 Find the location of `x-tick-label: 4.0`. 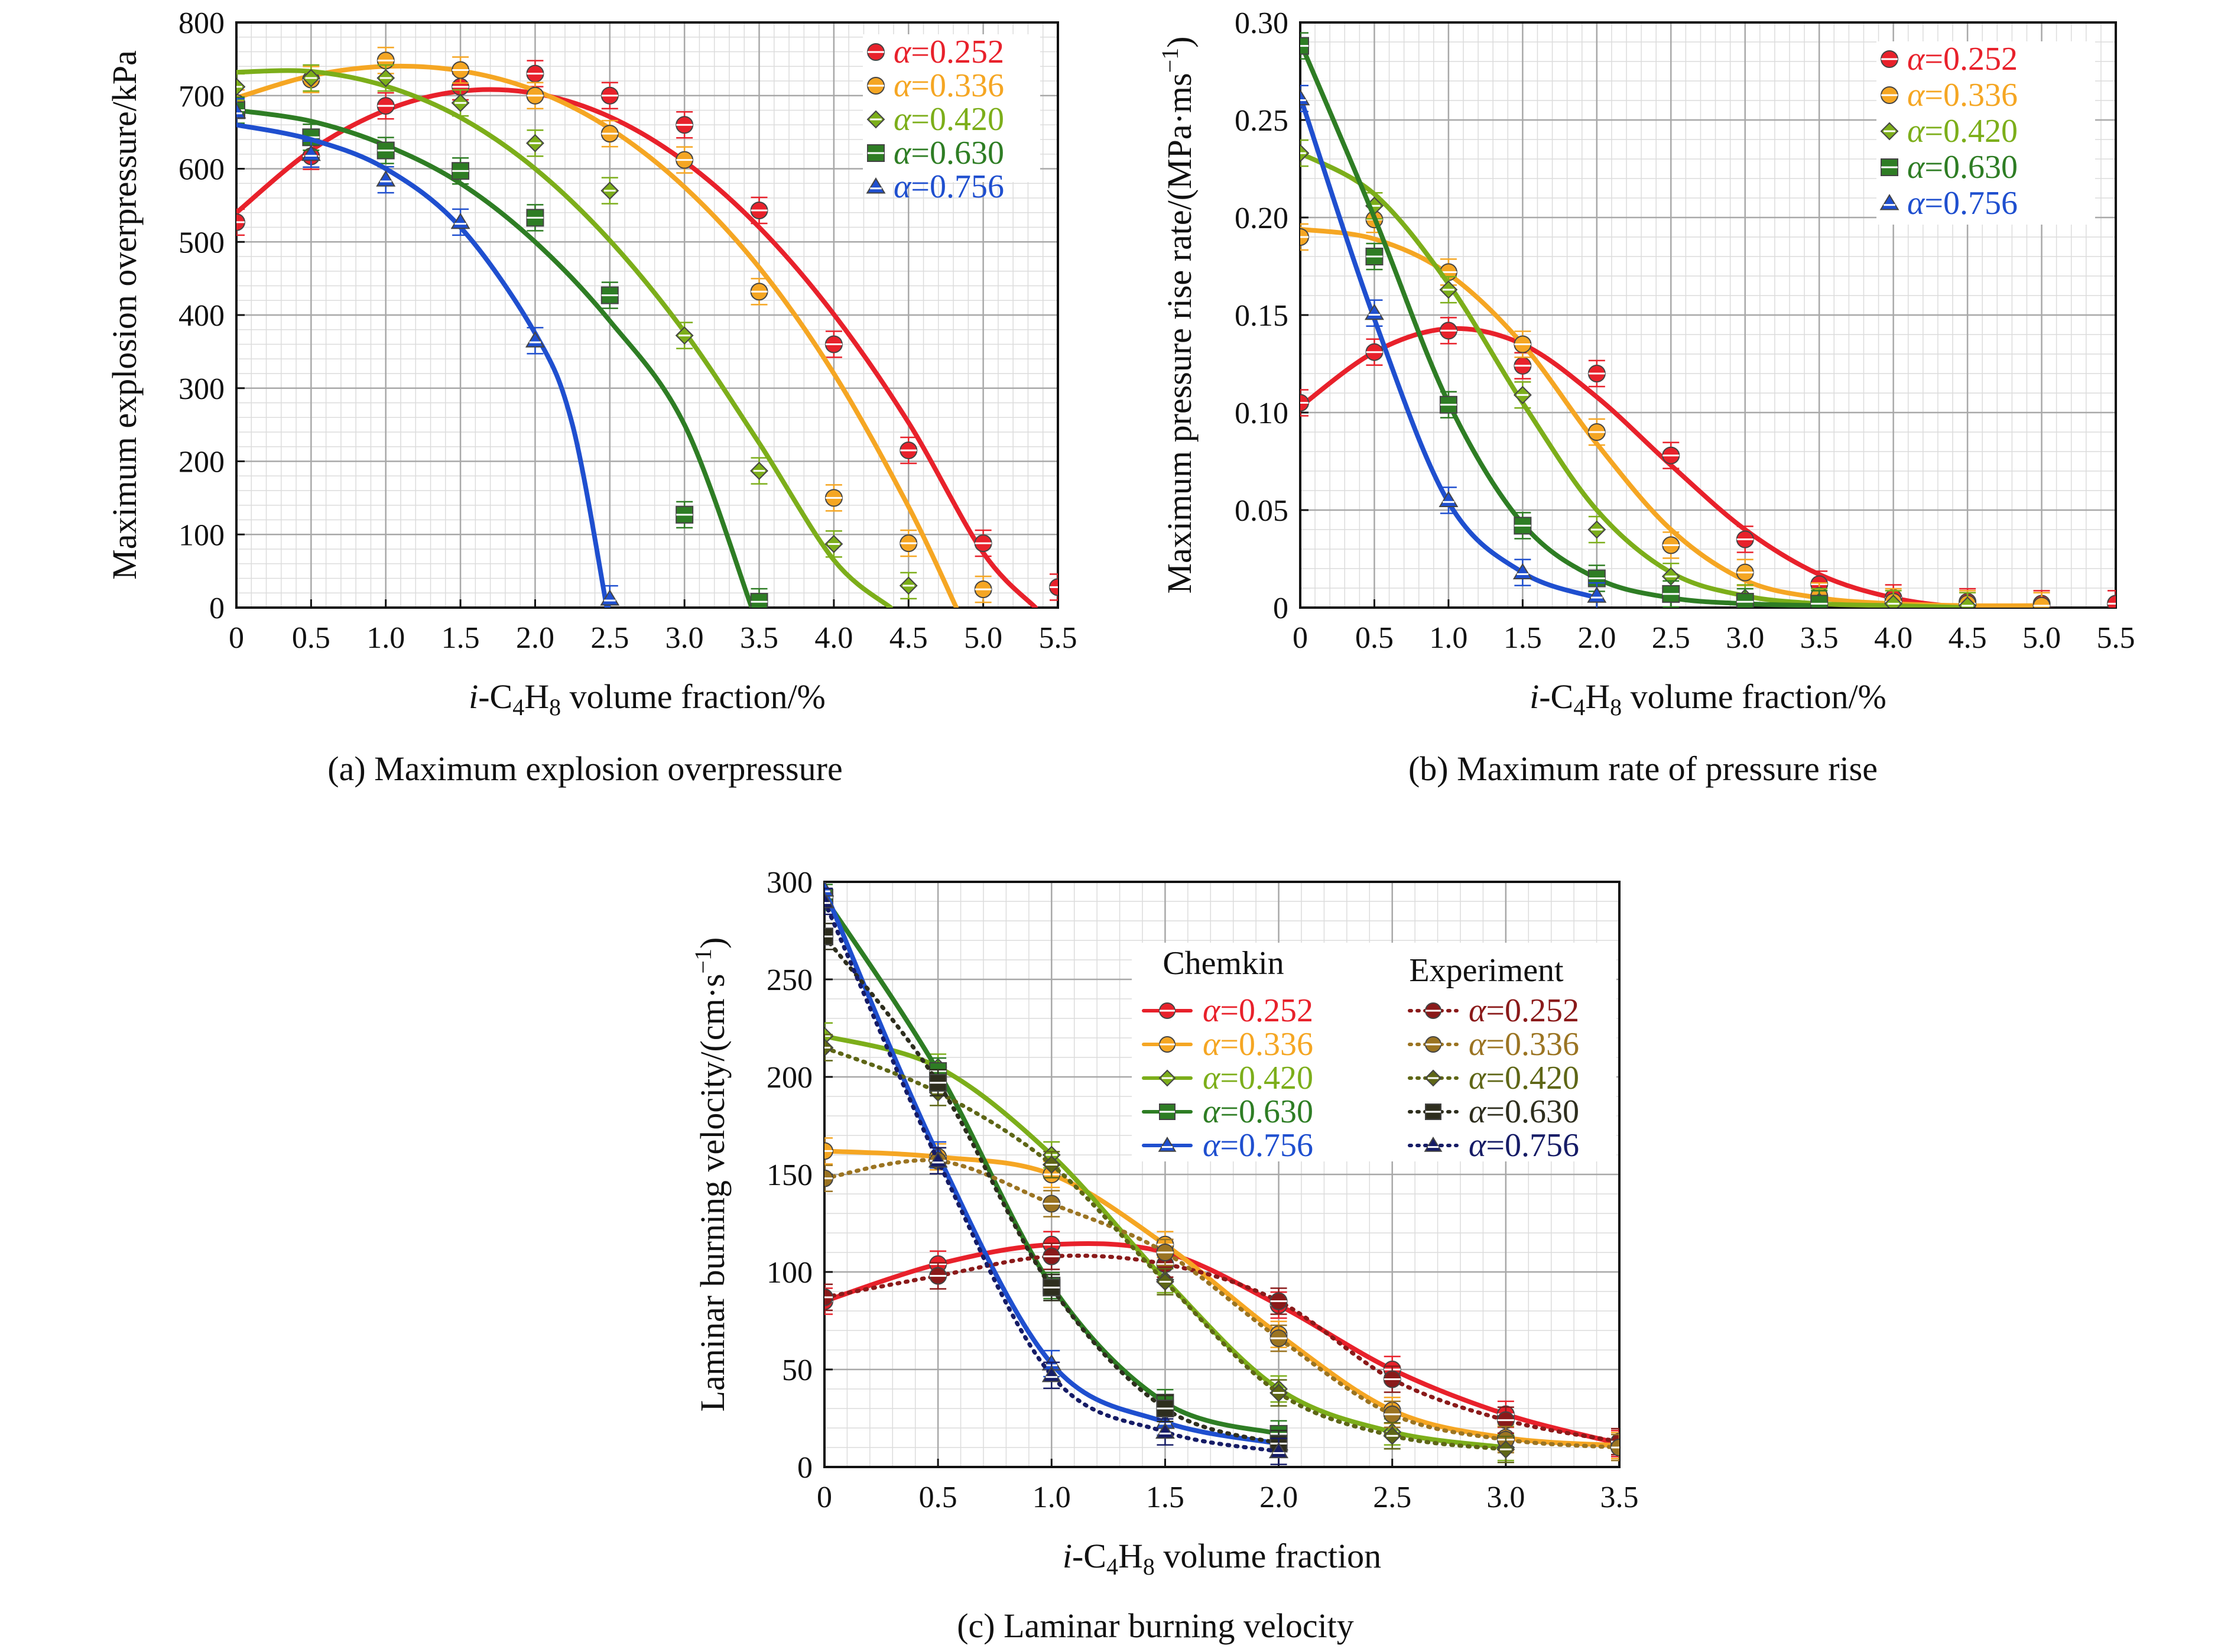

x-tick-label: 4.0 is located at coordinates (833, 638).